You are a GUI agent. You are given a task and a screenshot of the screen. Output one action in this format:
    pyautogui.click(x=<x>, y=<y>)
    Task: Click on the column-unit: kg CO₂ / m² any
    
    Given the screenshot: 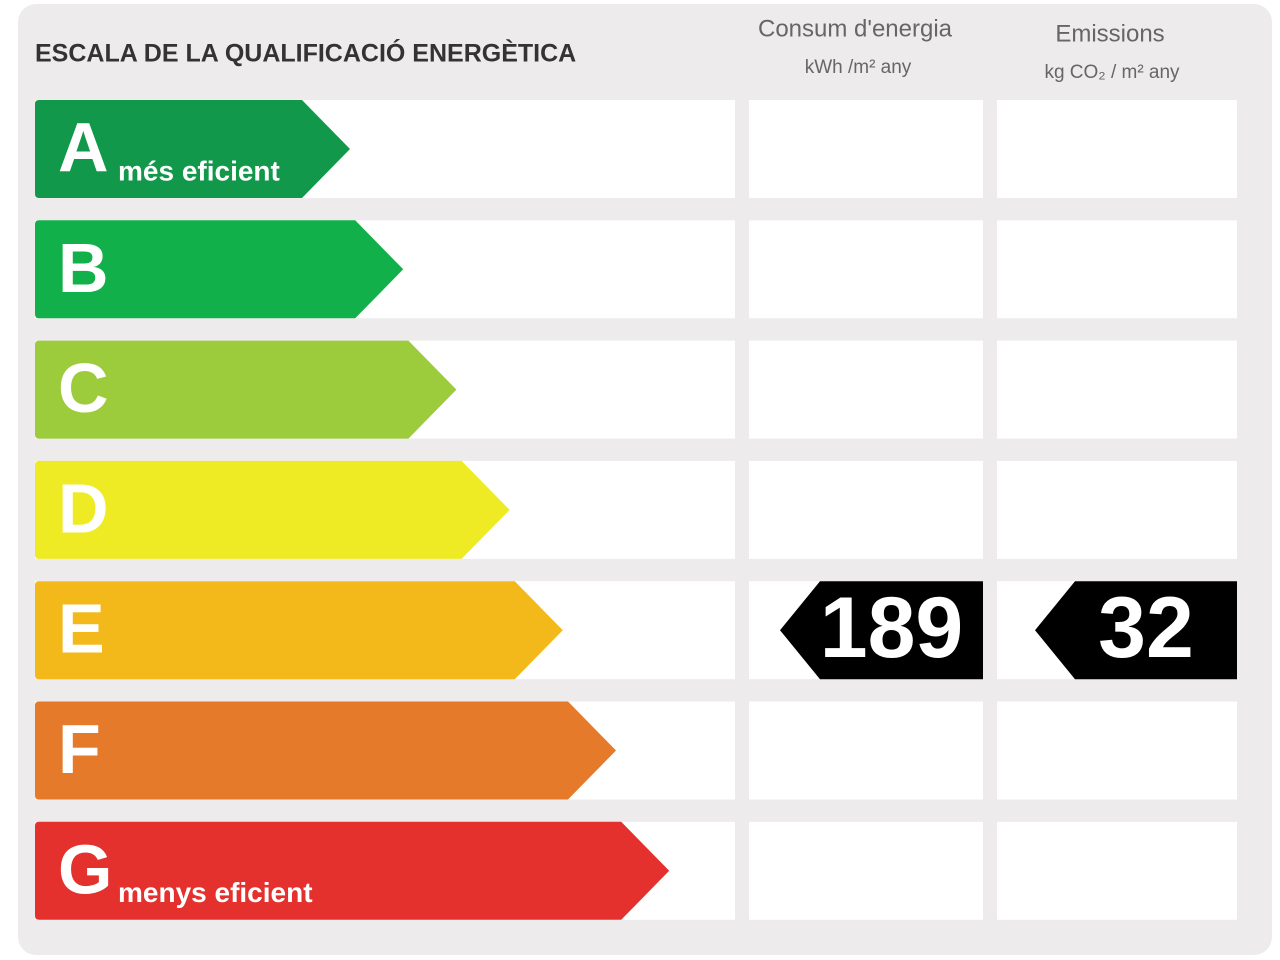 What is the action you would take?
    pyautogui.click(x=1112, y=72)
    